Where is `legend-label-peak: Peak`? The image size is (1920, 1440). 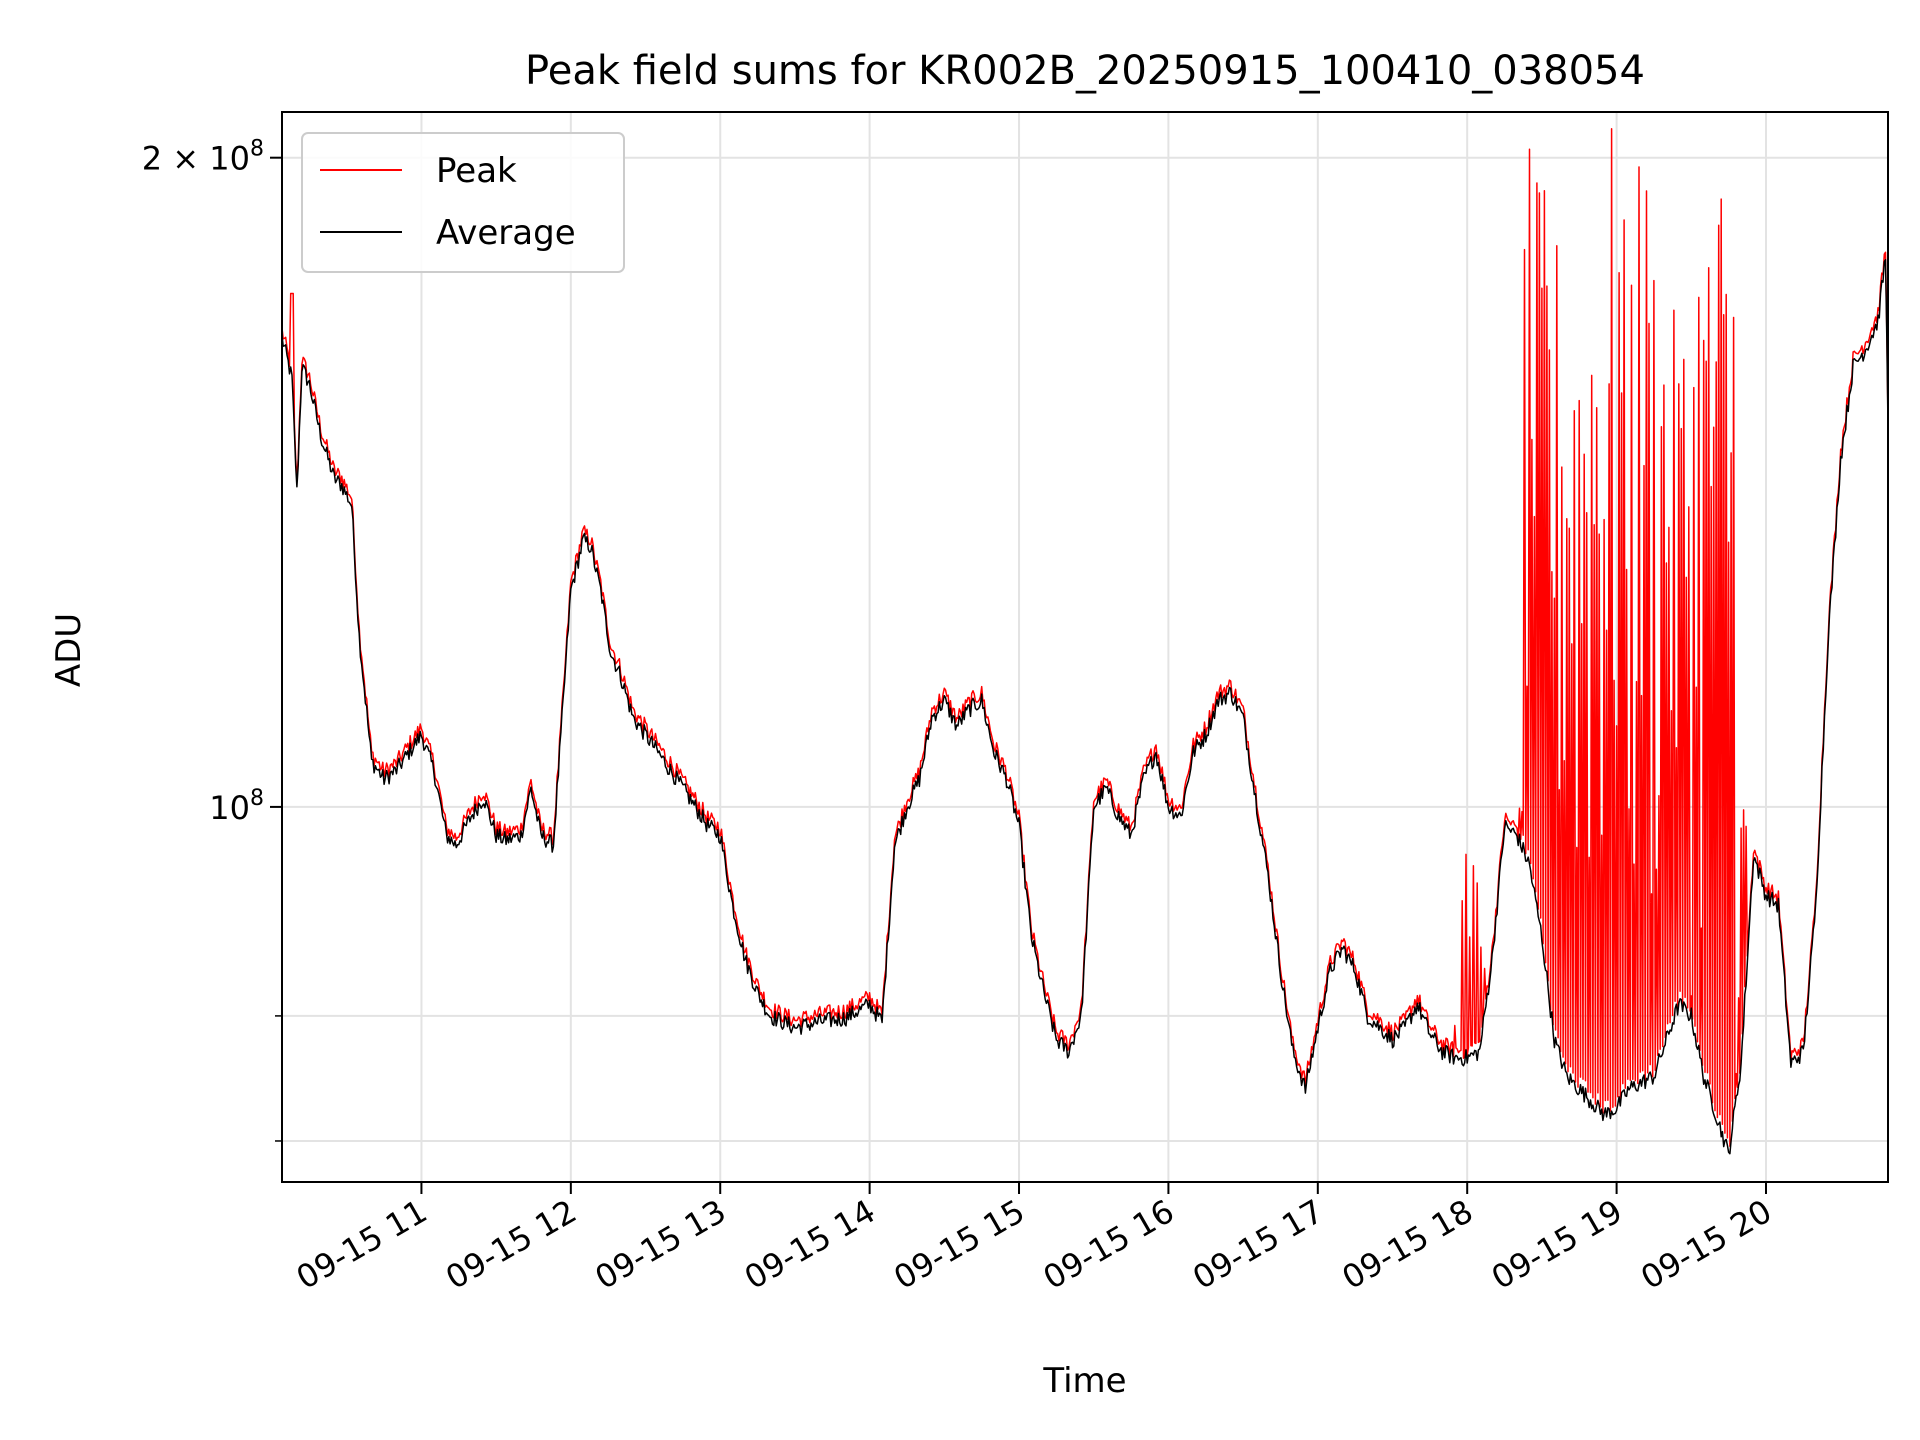 legend-label-peak: Peak is located at coordinates (476, 171).